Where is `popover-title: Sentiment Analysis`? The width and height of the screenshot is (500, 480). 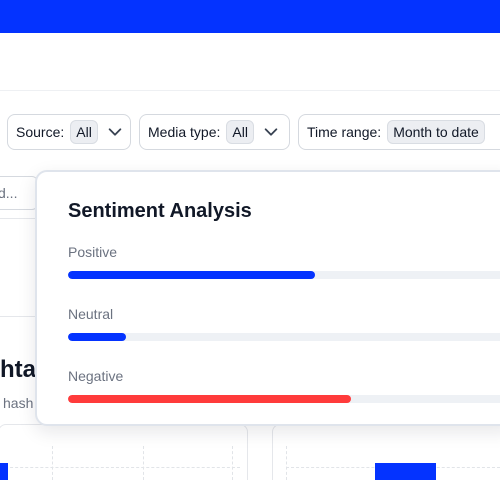 popover-title: Sentiment Analysis is located at coordinates (160, 211).